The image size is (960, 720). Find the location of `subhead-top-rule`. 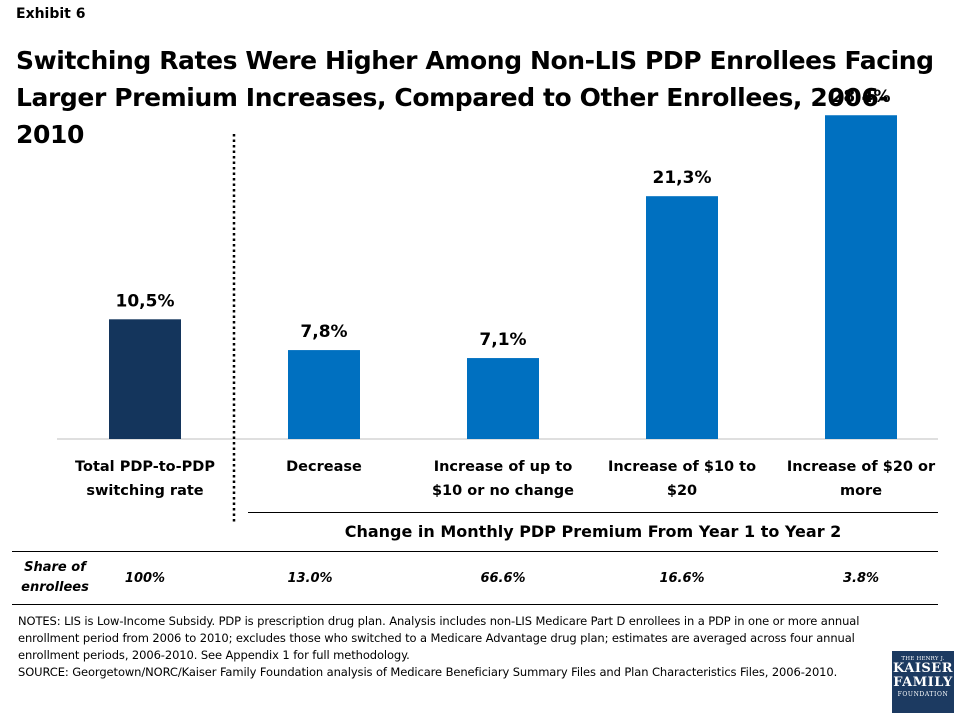

subhead-top-rule is located at coordinates (593, 512).